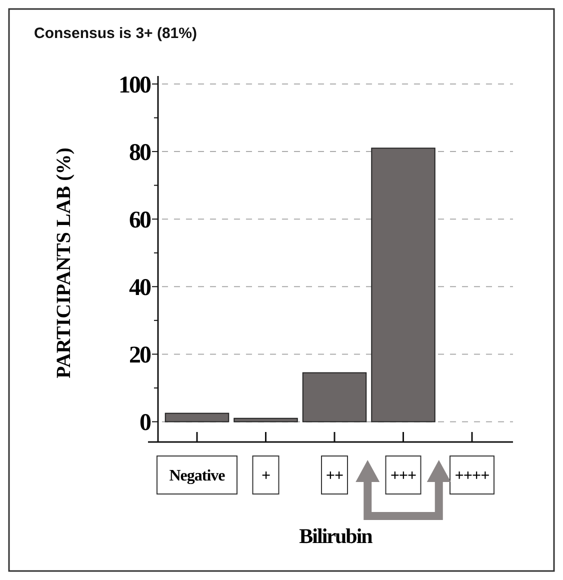 The height and width of the screenshot is (580, 563). I want to click on y-axis-title: PARTICIPANTS LAB (%), so click(64, 263).